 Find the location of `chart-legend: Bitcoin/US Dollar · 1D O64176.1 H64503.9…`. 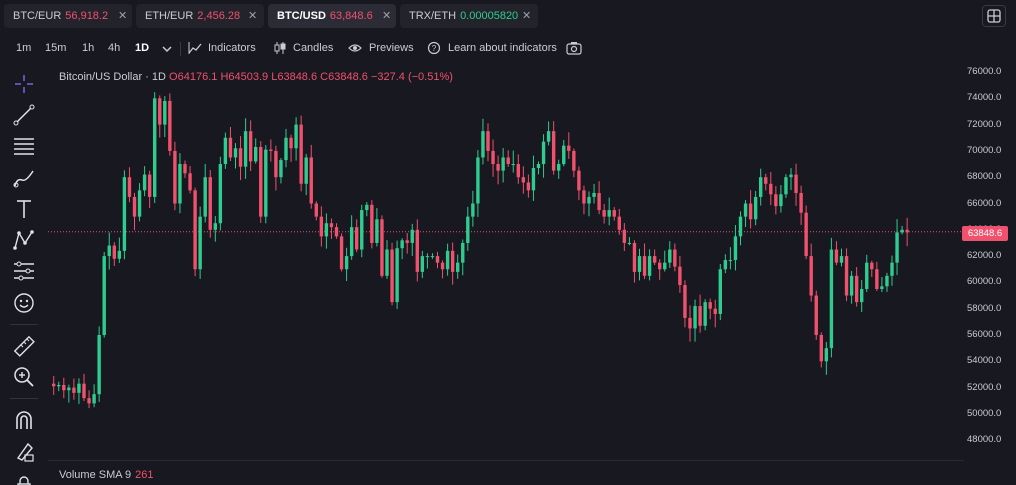

chart-legend: Bitcoin/US Dollar · 1D O64176.1 H64503.9… is located at coordinates (256, 77).